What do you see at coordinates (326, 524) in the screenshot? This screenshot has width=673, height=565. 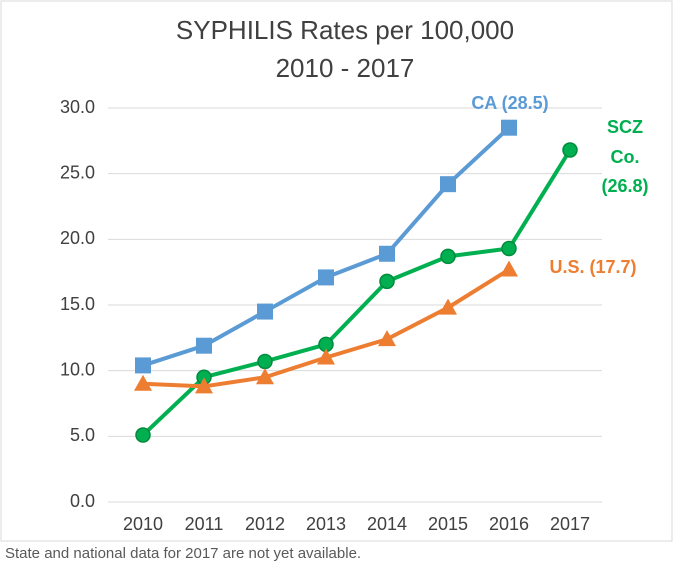 I see `x-tick-label: 2013` at bounding box center [326, 524].